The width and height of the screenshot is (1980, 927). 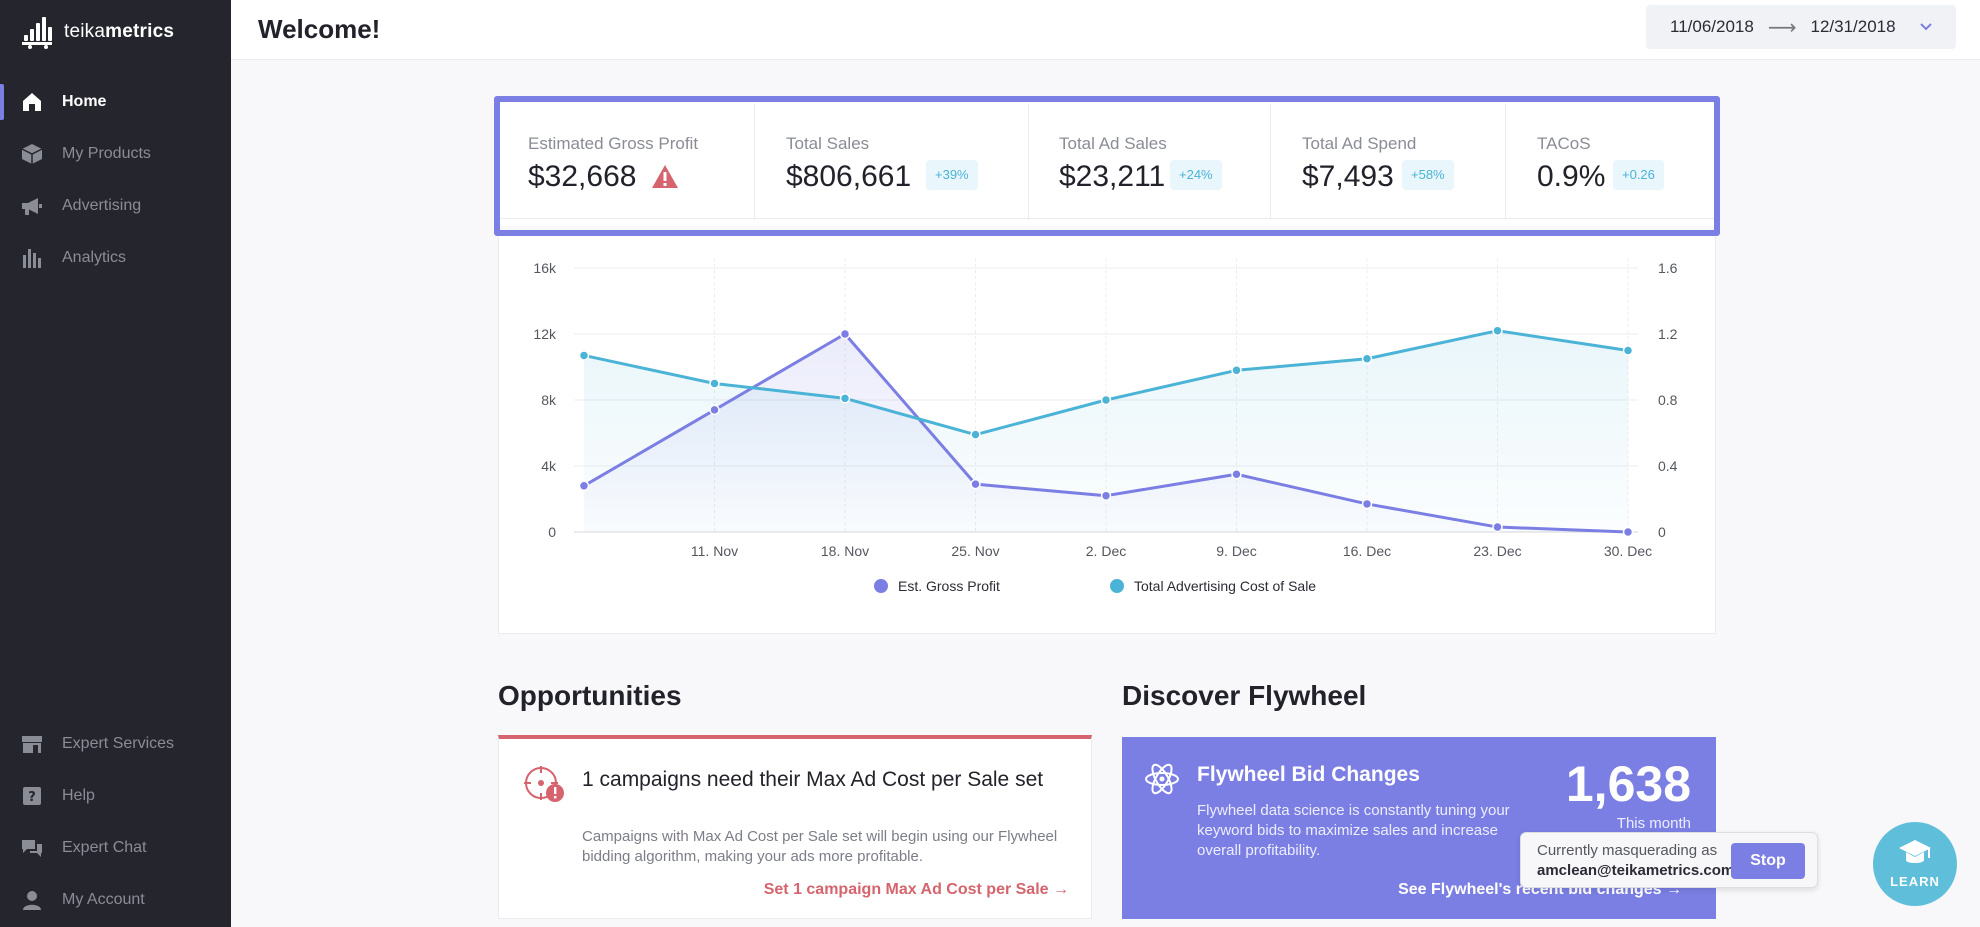 I want to click on y-left-tick-label: 0, so click(x=552, y=532).